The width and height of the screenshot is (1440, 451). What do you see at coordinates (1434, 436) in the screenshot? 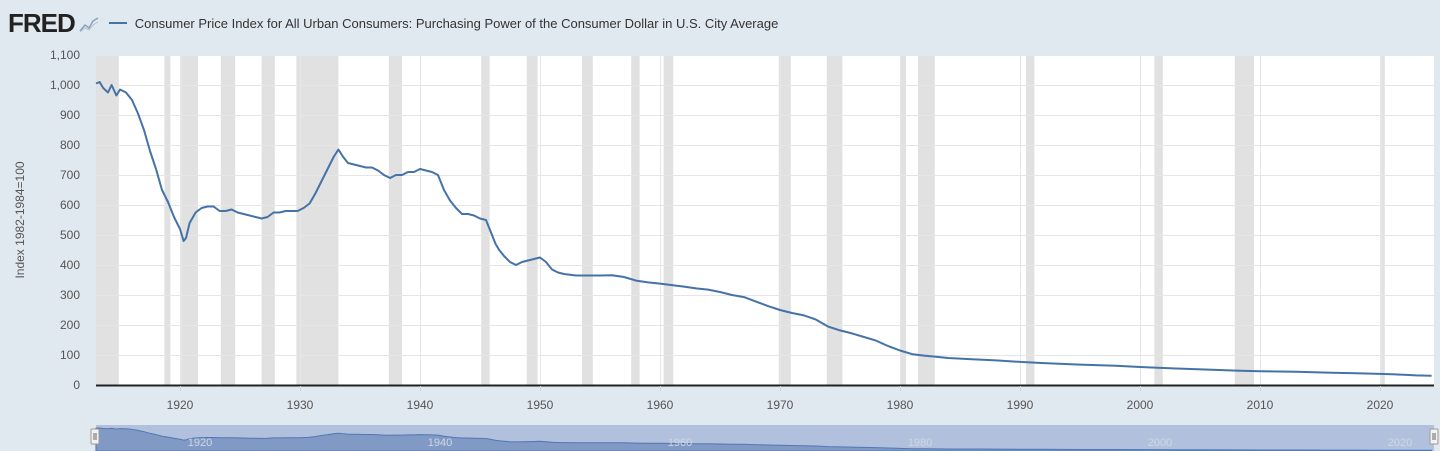
I see `navigator-right-handle` at bounding box center [1434, 436].